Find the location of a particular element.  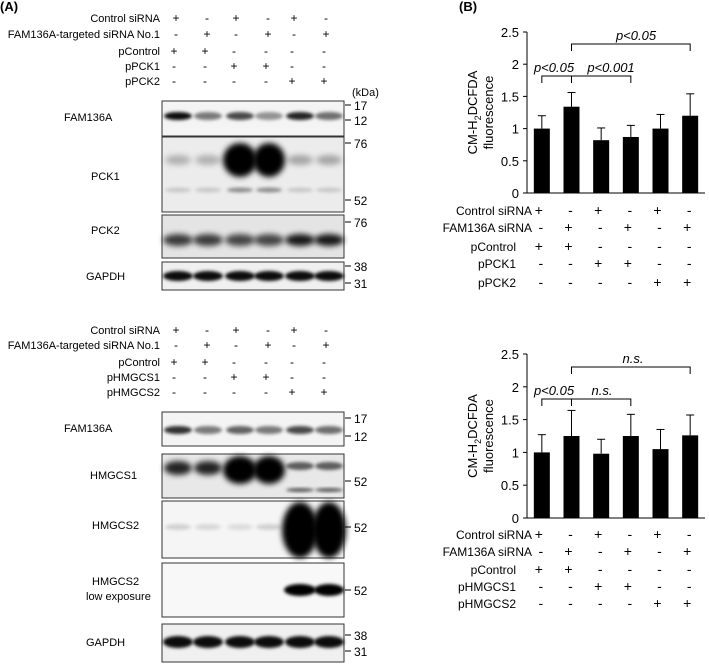

y-axis-label-part: CM-H is located at coordinates (472, 461).